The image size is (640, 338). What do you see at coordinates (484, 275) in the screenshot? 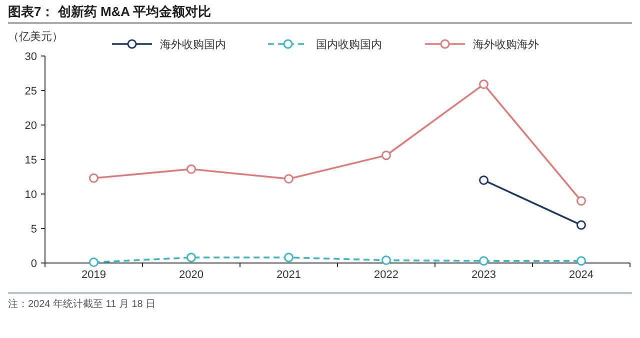
I see `x-tick-label: 2023` at bounding box center [484, 275].